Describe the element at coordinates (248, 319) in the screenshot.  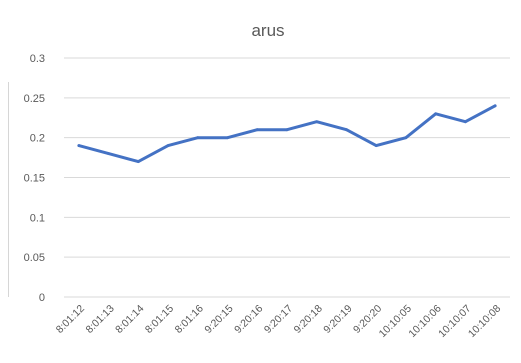
I see `x-tick-label: 9:20:16` at that location.